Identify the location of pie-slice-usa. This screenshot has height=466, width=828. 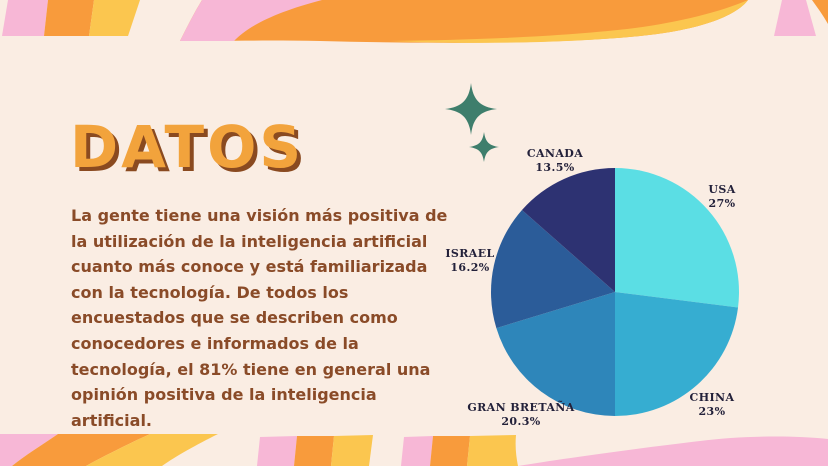
(677, 238).